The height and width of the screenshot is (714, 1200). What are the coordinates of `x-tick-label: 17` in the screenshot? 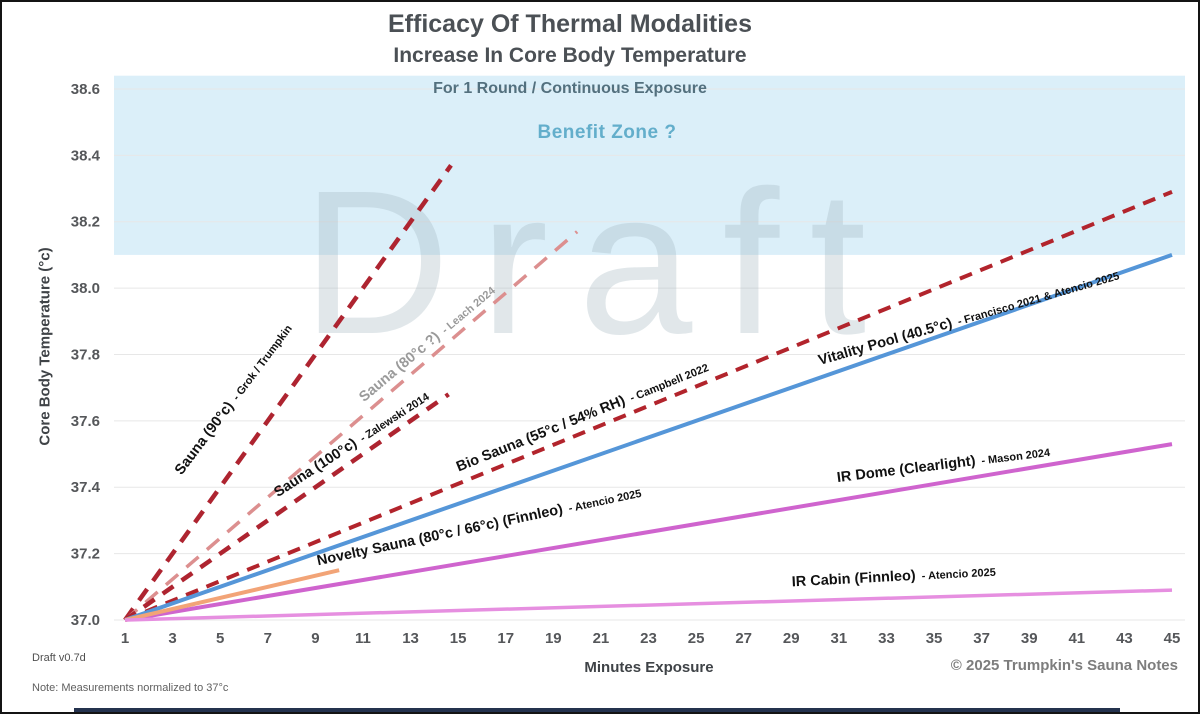 It's located at (505, 638).